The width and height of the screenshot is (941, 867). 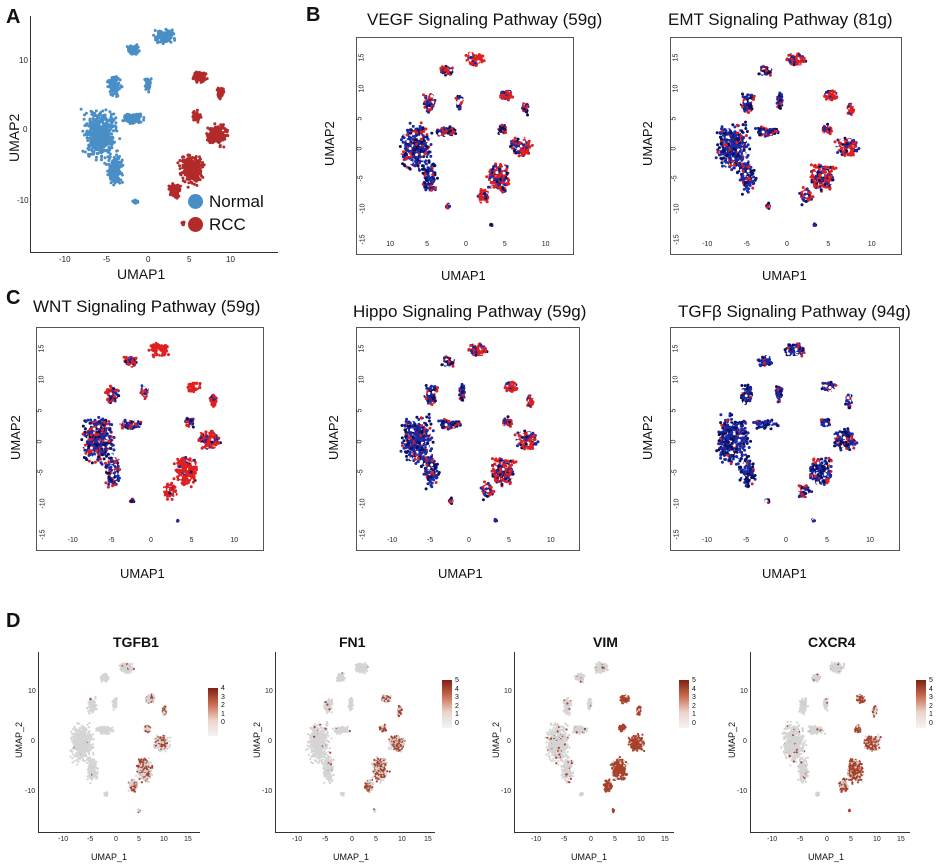 I want to click on x-axis-label-vegf: UMAP1, so click(x=463, y=275).